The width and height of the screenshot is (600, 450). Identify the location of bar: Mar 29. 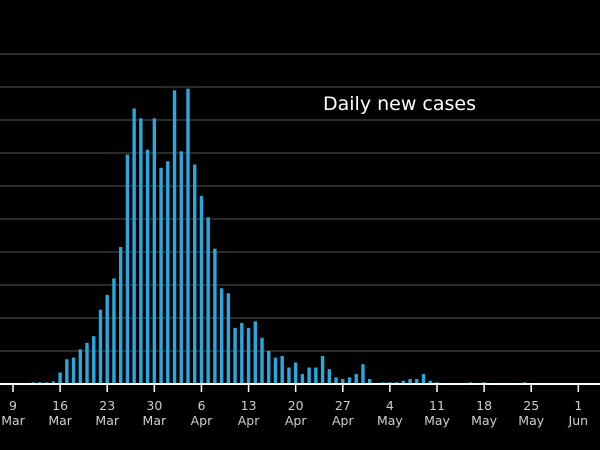
(147, 266).